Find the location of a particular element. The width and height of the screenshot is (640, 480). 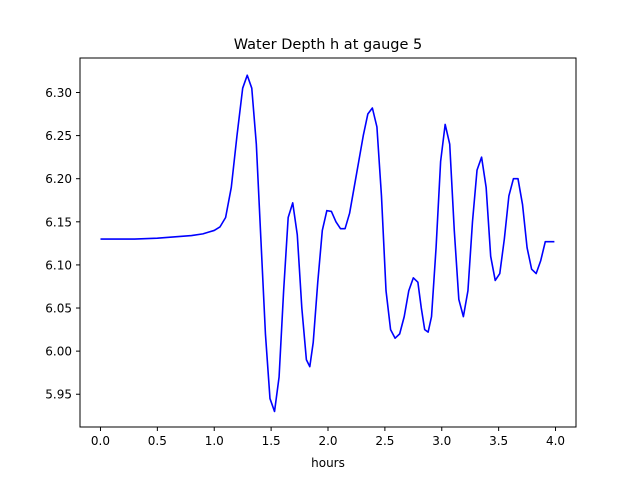

y-tick-label: 6.20 is located at coordinates (58, 179).